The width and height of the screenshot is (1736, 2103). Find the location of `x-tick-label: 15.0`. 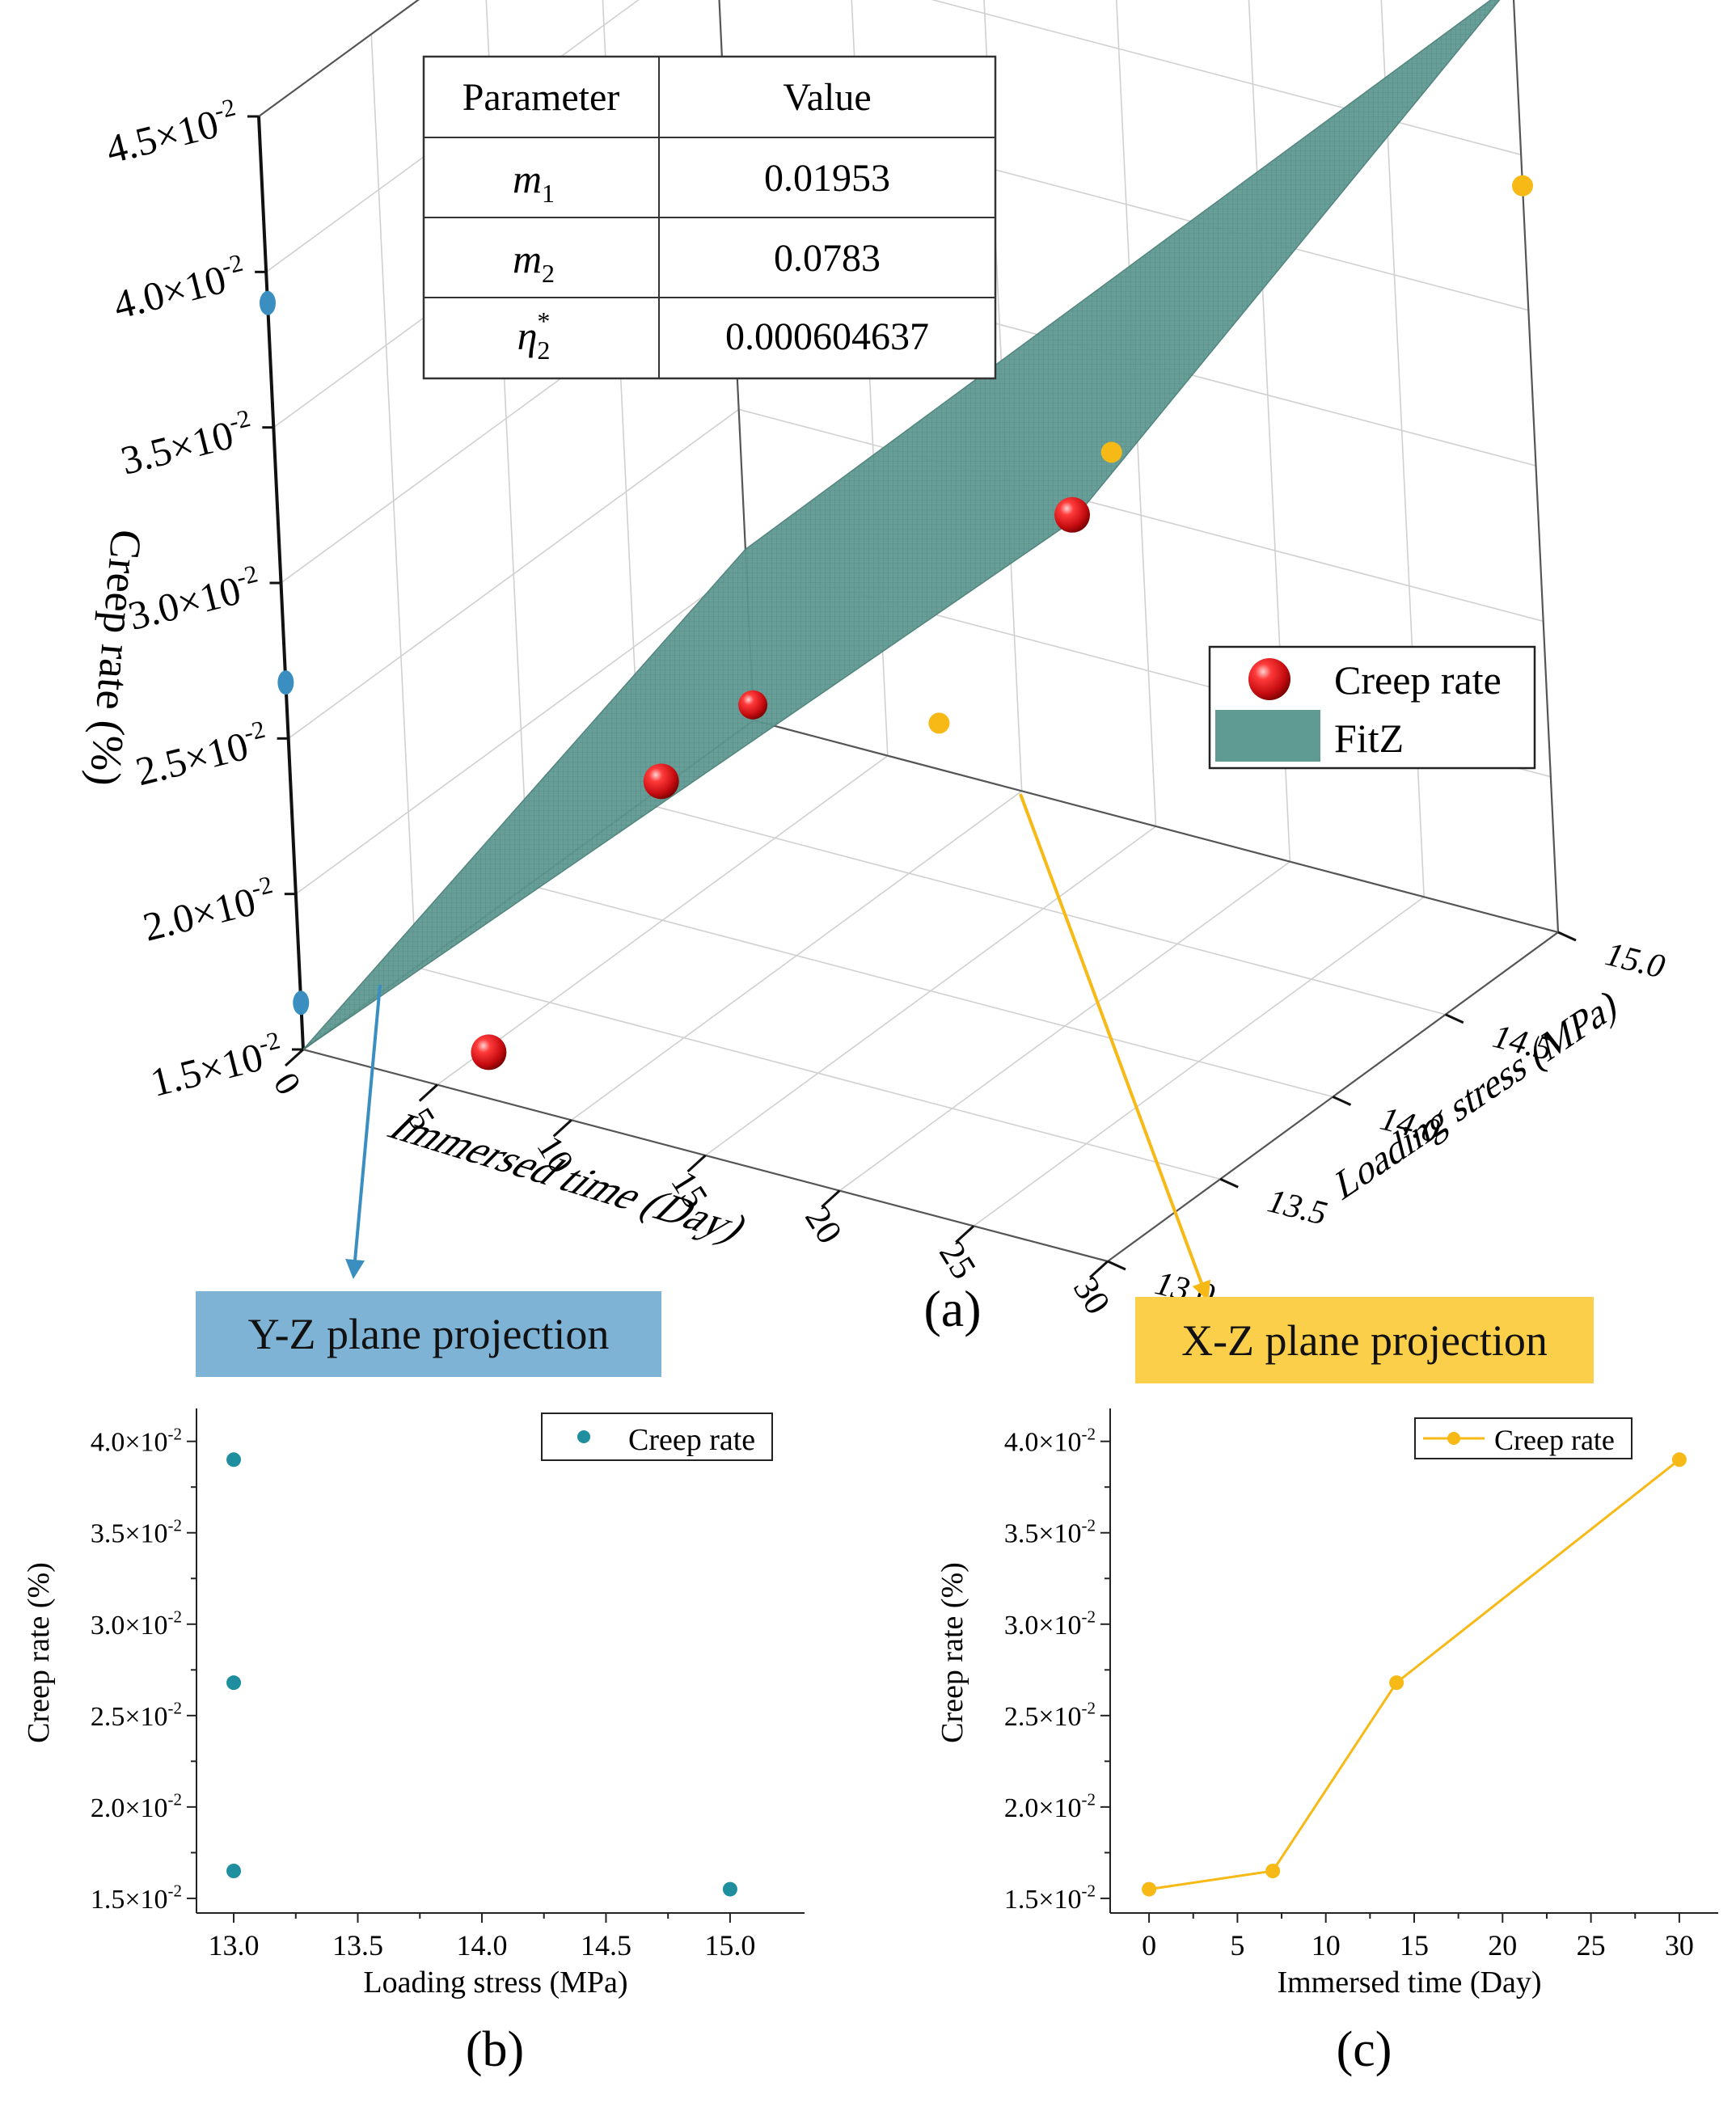

x-tick-label: 15.0 is located at coordinates (729, 1946).